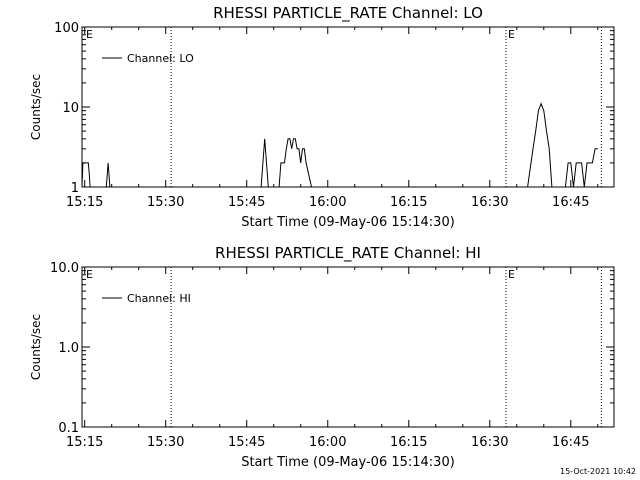 Image resolution: width=640 pixels, height=480 pixels. I want to click on chart-2-x-tick-label: 15:30, so click(165, 442).